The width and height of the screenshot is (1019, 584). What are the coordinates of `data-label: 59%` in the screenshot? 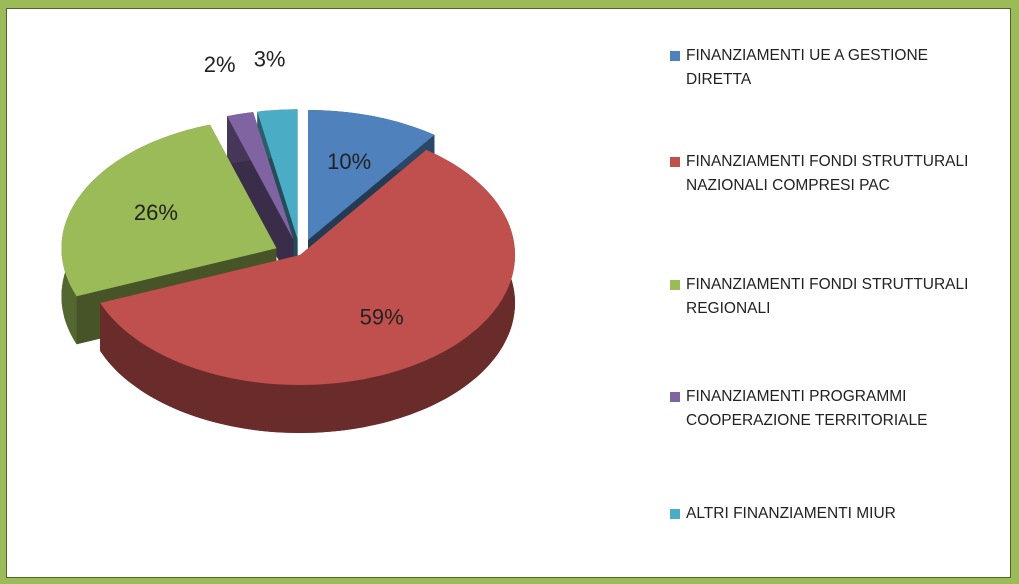 It's located at (382, 317).